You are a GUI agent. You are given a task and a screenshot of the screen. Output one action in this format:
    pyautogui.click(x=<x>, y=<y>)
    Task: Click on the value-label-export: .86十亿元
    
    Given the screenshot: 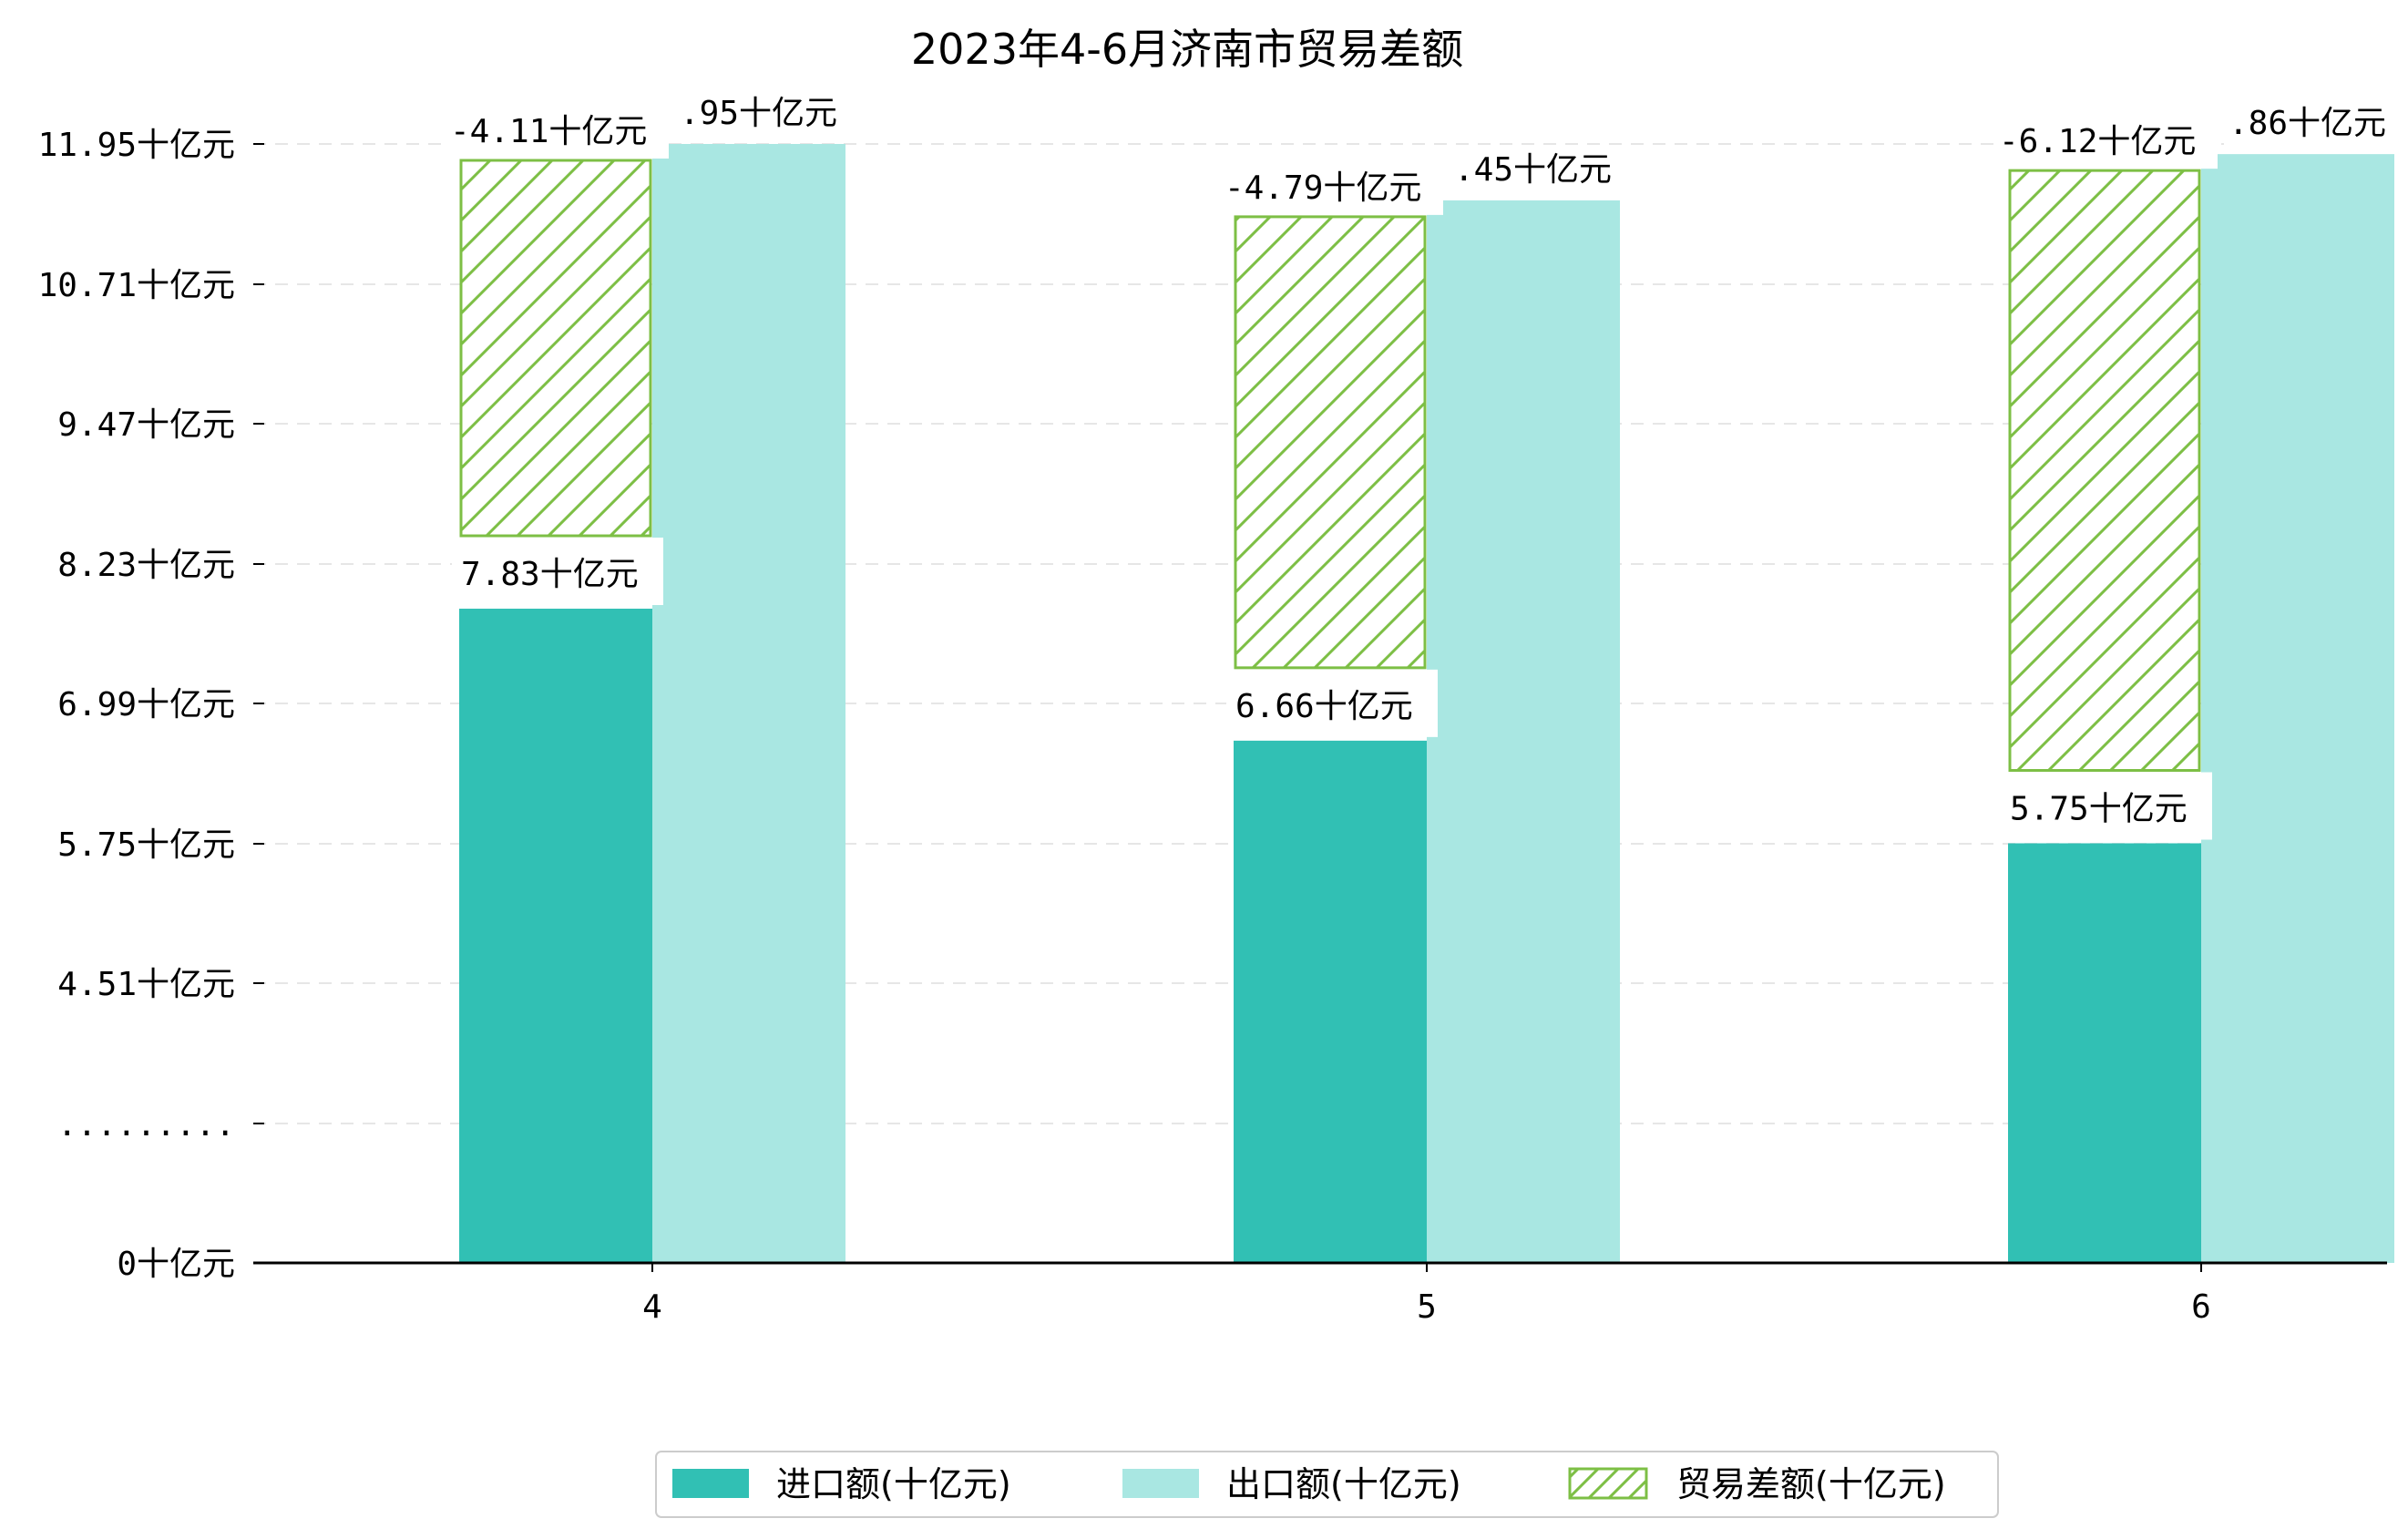 What is the action you would take?
    pyautogui.click(x=2308, y=123)
    